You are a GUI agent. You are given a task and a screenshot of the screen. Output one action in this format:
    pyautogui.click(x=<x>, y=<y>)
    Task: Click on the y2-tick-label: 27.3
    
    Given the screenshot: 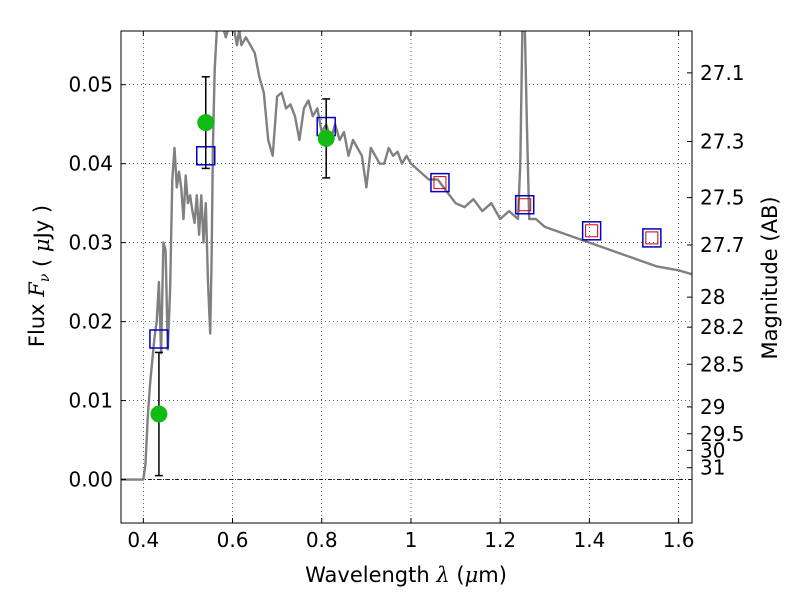 What is the action you would take?
    pyautogui.click(x=722, y=142)
    